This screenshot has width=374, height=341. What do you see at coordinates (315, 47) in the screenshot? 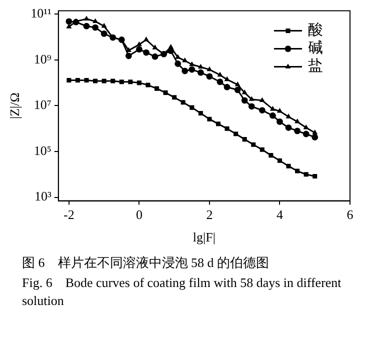
I see `legend-label: 碱` at bounding box center [315, 47].